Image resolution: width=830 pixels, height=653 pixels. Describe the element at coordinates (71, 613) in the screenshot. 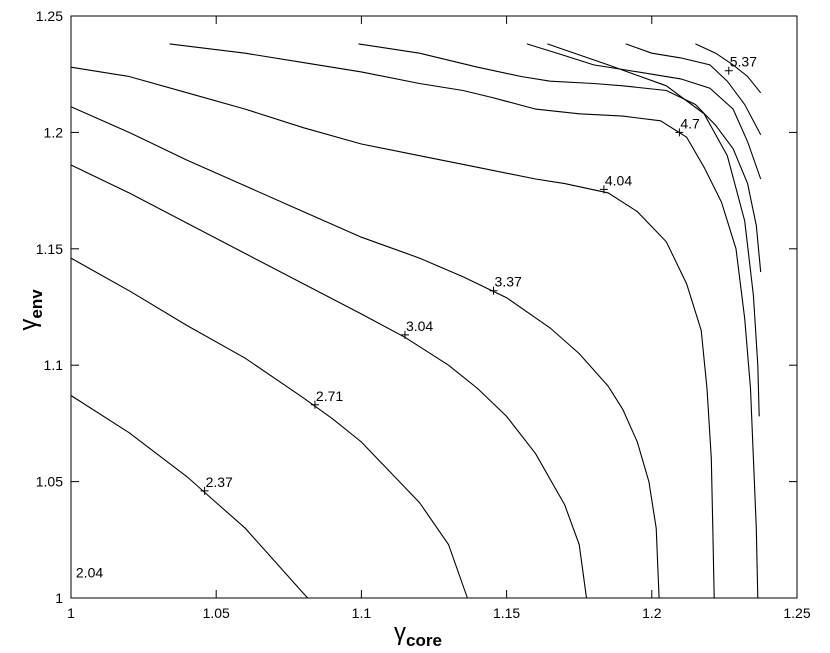

I see `x-tick-label: 1` at that location.